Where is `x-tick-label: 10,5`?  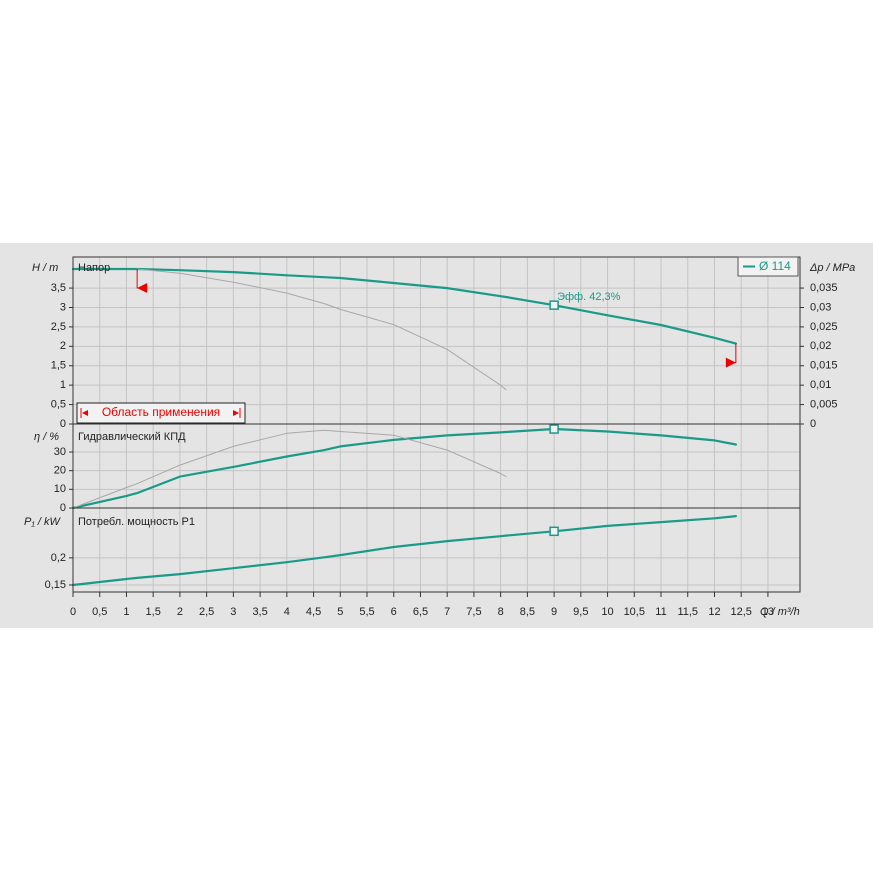
x-tick-label: 10,5 is located at coordinates (634, 612).